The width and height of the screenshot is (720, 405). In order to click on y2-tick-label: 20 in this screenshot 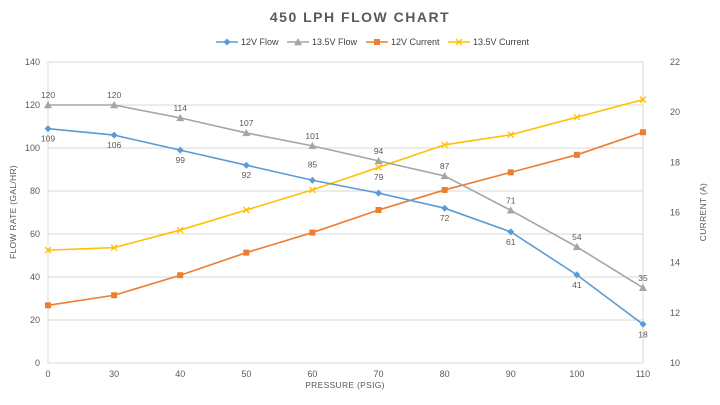, I will do `click(675, 112)`.